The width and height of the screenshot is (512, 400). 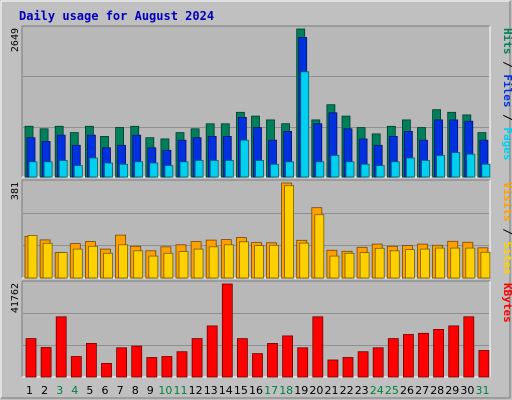 What do you see at coordinates (506, 90) in the screenshot?
I see `legend-entry-files: Files` at bounding box center [506, 90].